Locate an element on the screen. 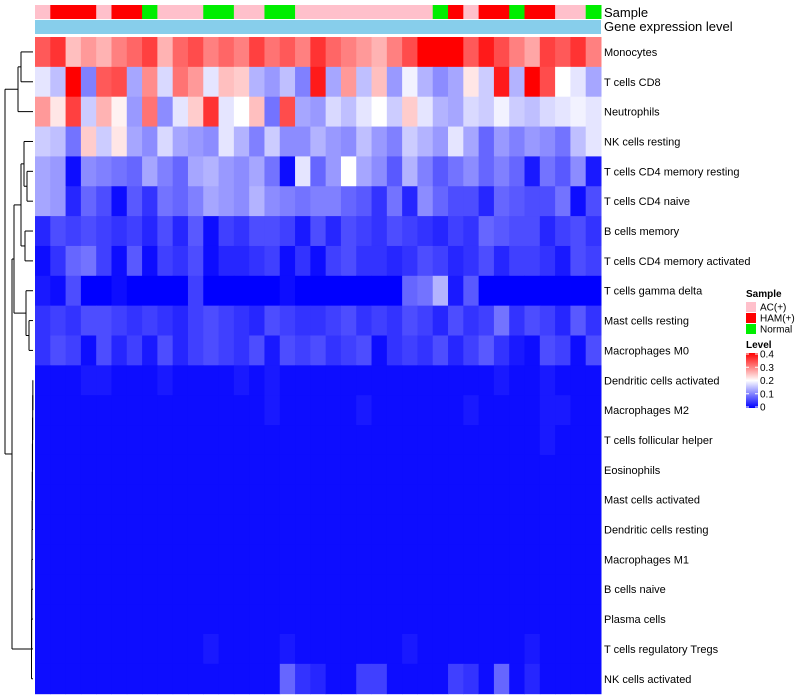 This screenshot has height=700, width=800. level-tick-label: 0.2 is located at coordinates (767, 381).